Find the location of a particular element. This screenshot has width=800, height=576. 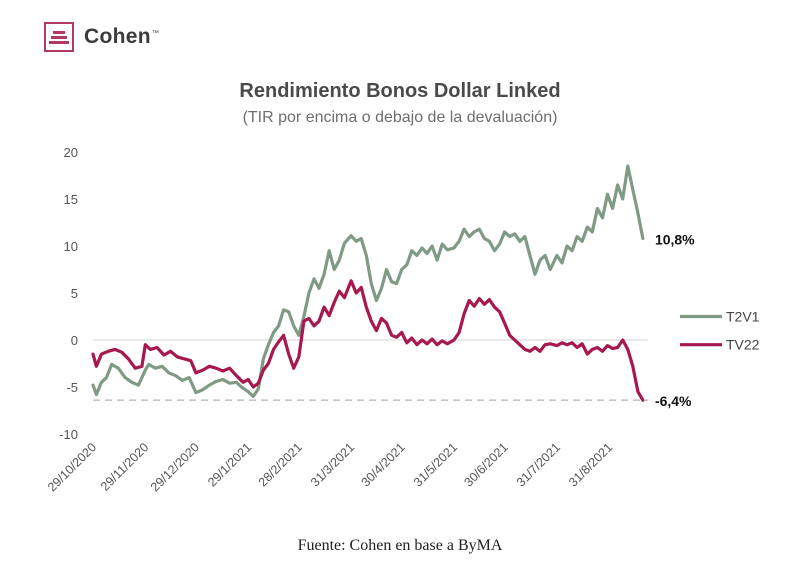

x-tick-label: 31/3/2021 is located at coordinates (332, 464).